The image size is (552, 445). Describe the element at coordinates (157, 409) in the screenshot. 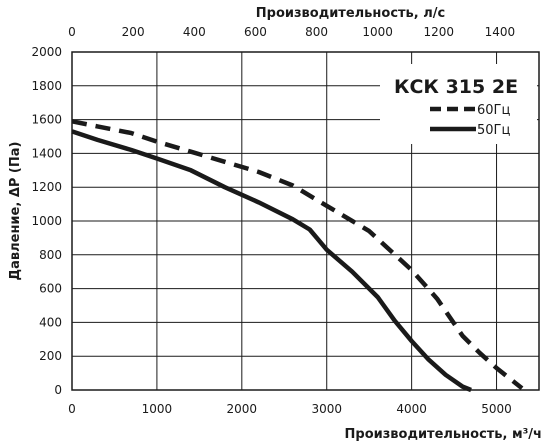

I see `x-tick-label-1: 1000` at that location.